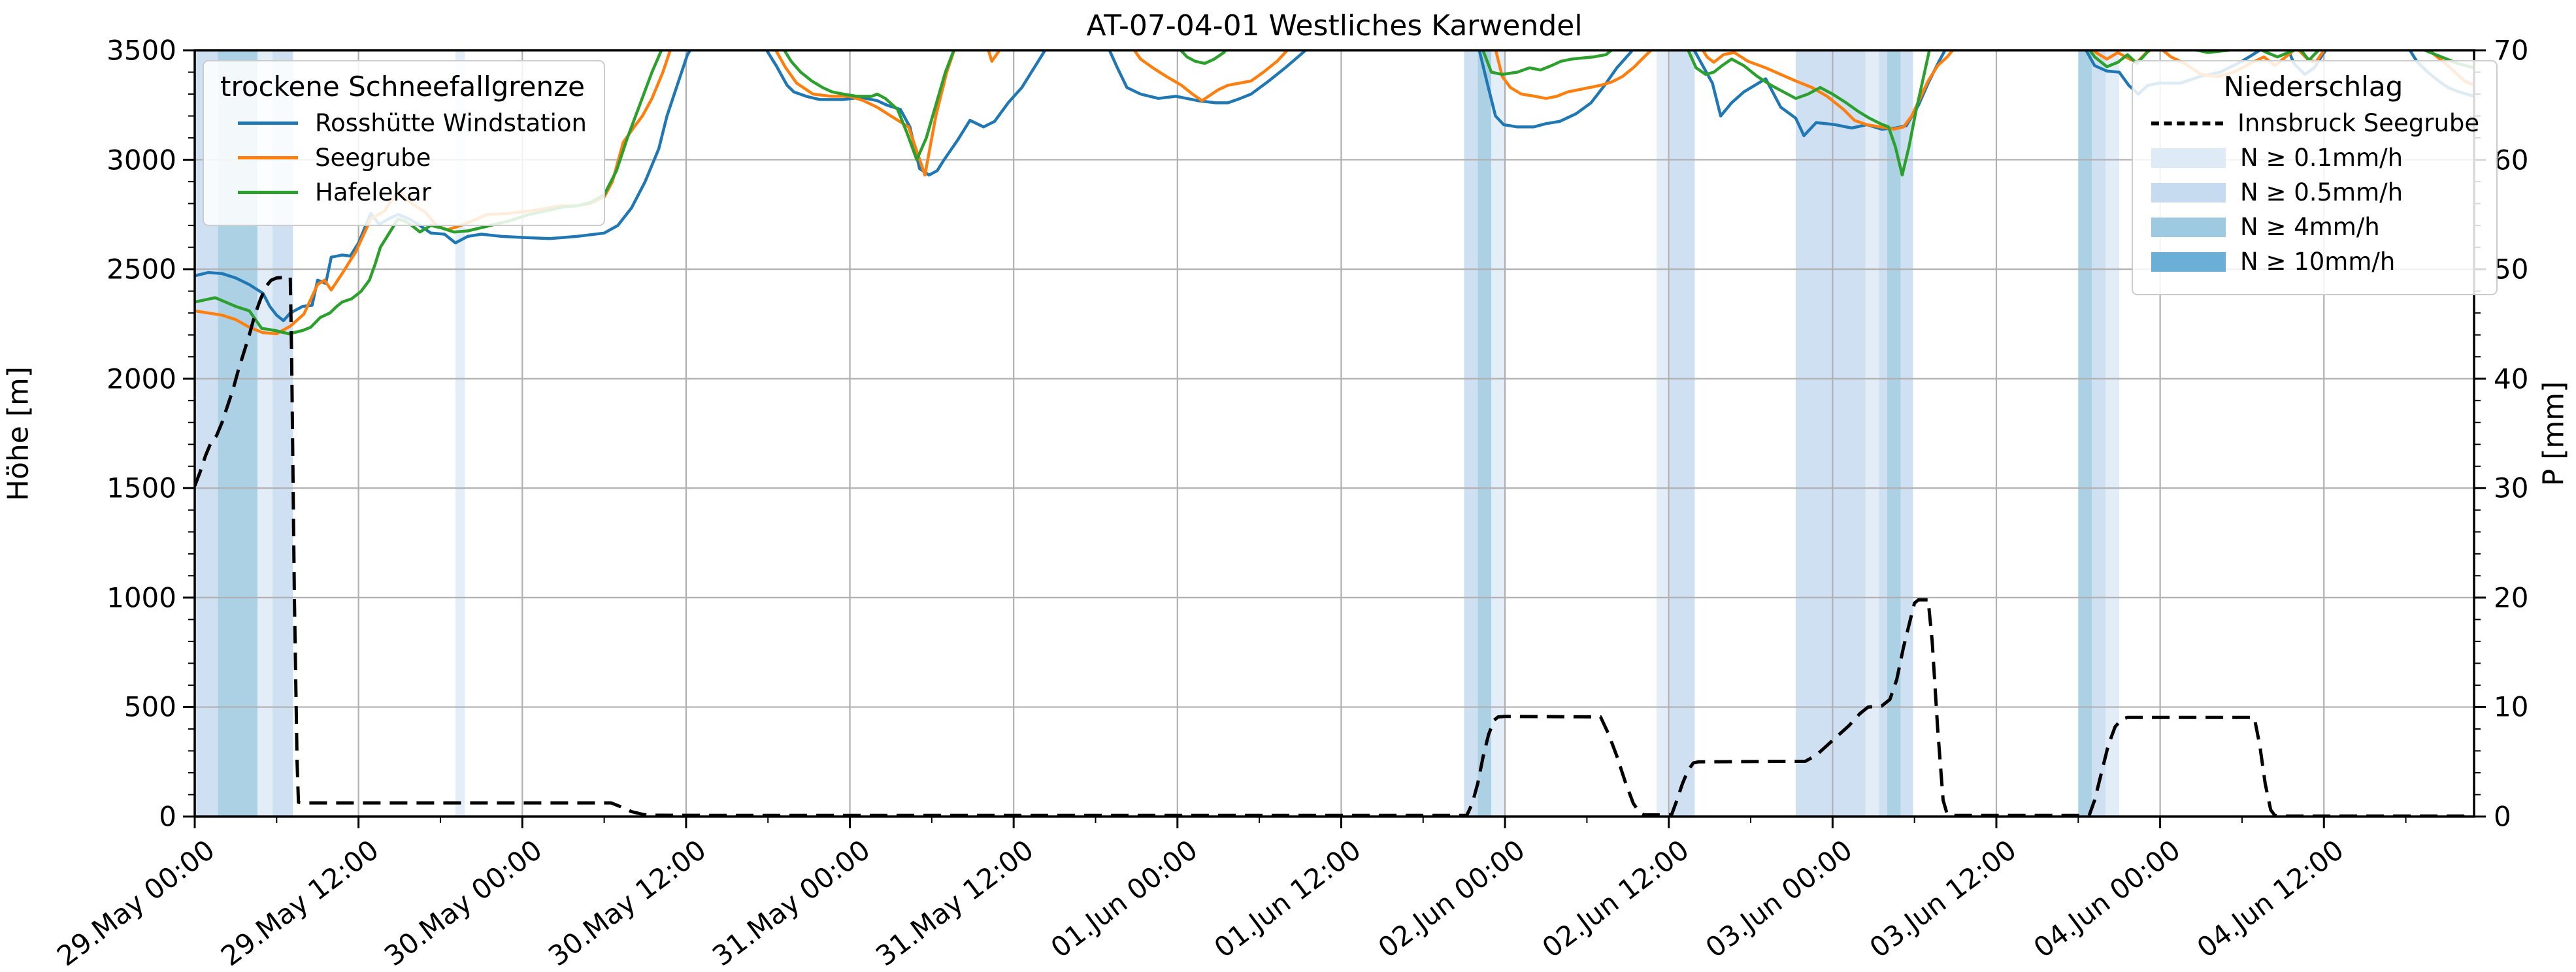 The height and width of the screenshot is (972, 2576). I want to click on legend-item-band-10: N ≥ 10mm/h, so click(2313, 262).